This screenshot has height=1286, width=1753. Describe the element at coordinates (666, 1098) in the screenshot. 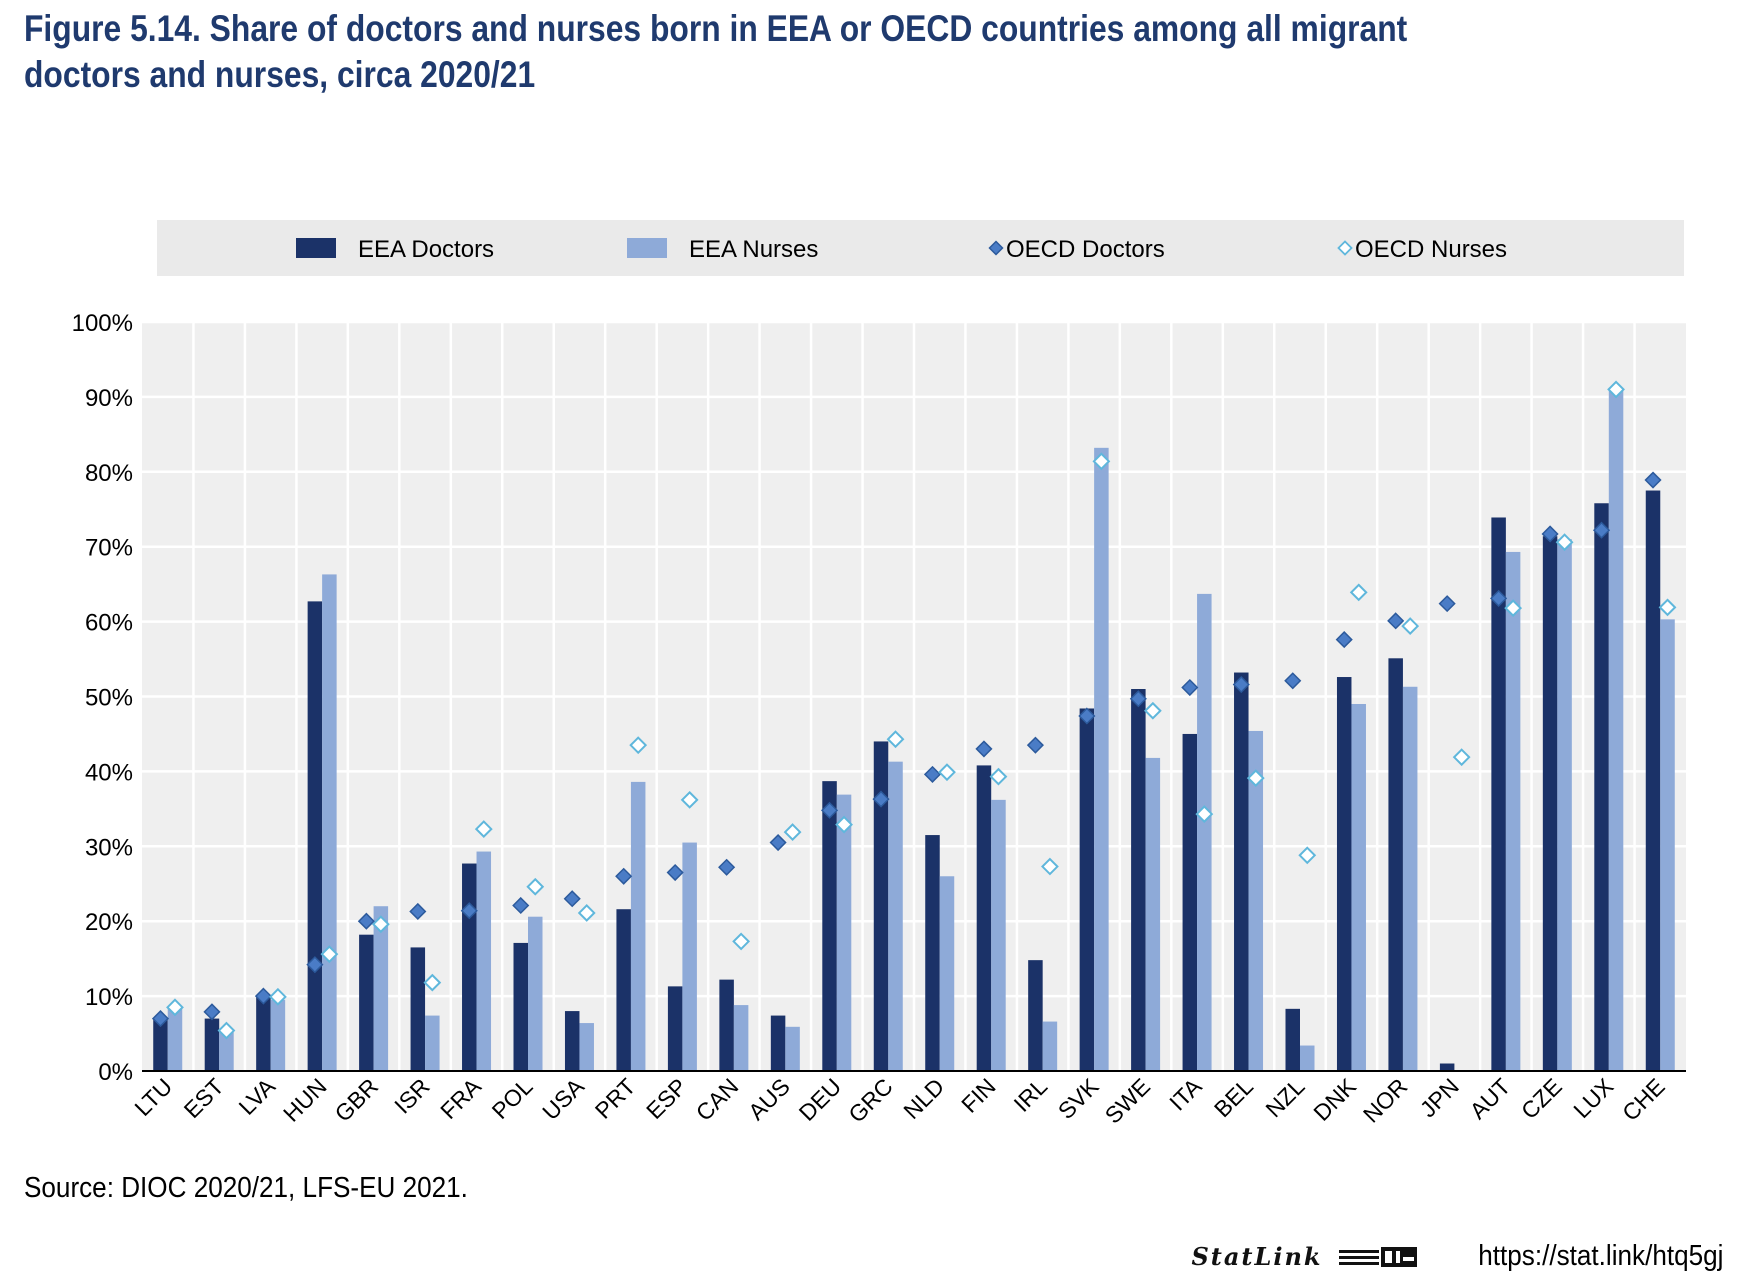

I see `x-tick-label: ESP` at that location.